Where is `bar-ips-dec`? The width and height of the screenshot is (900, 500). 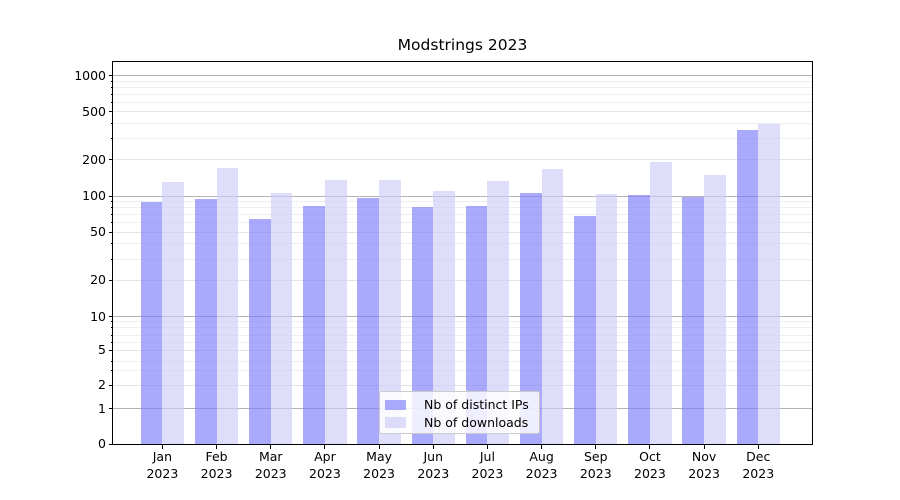
bar-ips-dec is located at coordinates (747, 287).